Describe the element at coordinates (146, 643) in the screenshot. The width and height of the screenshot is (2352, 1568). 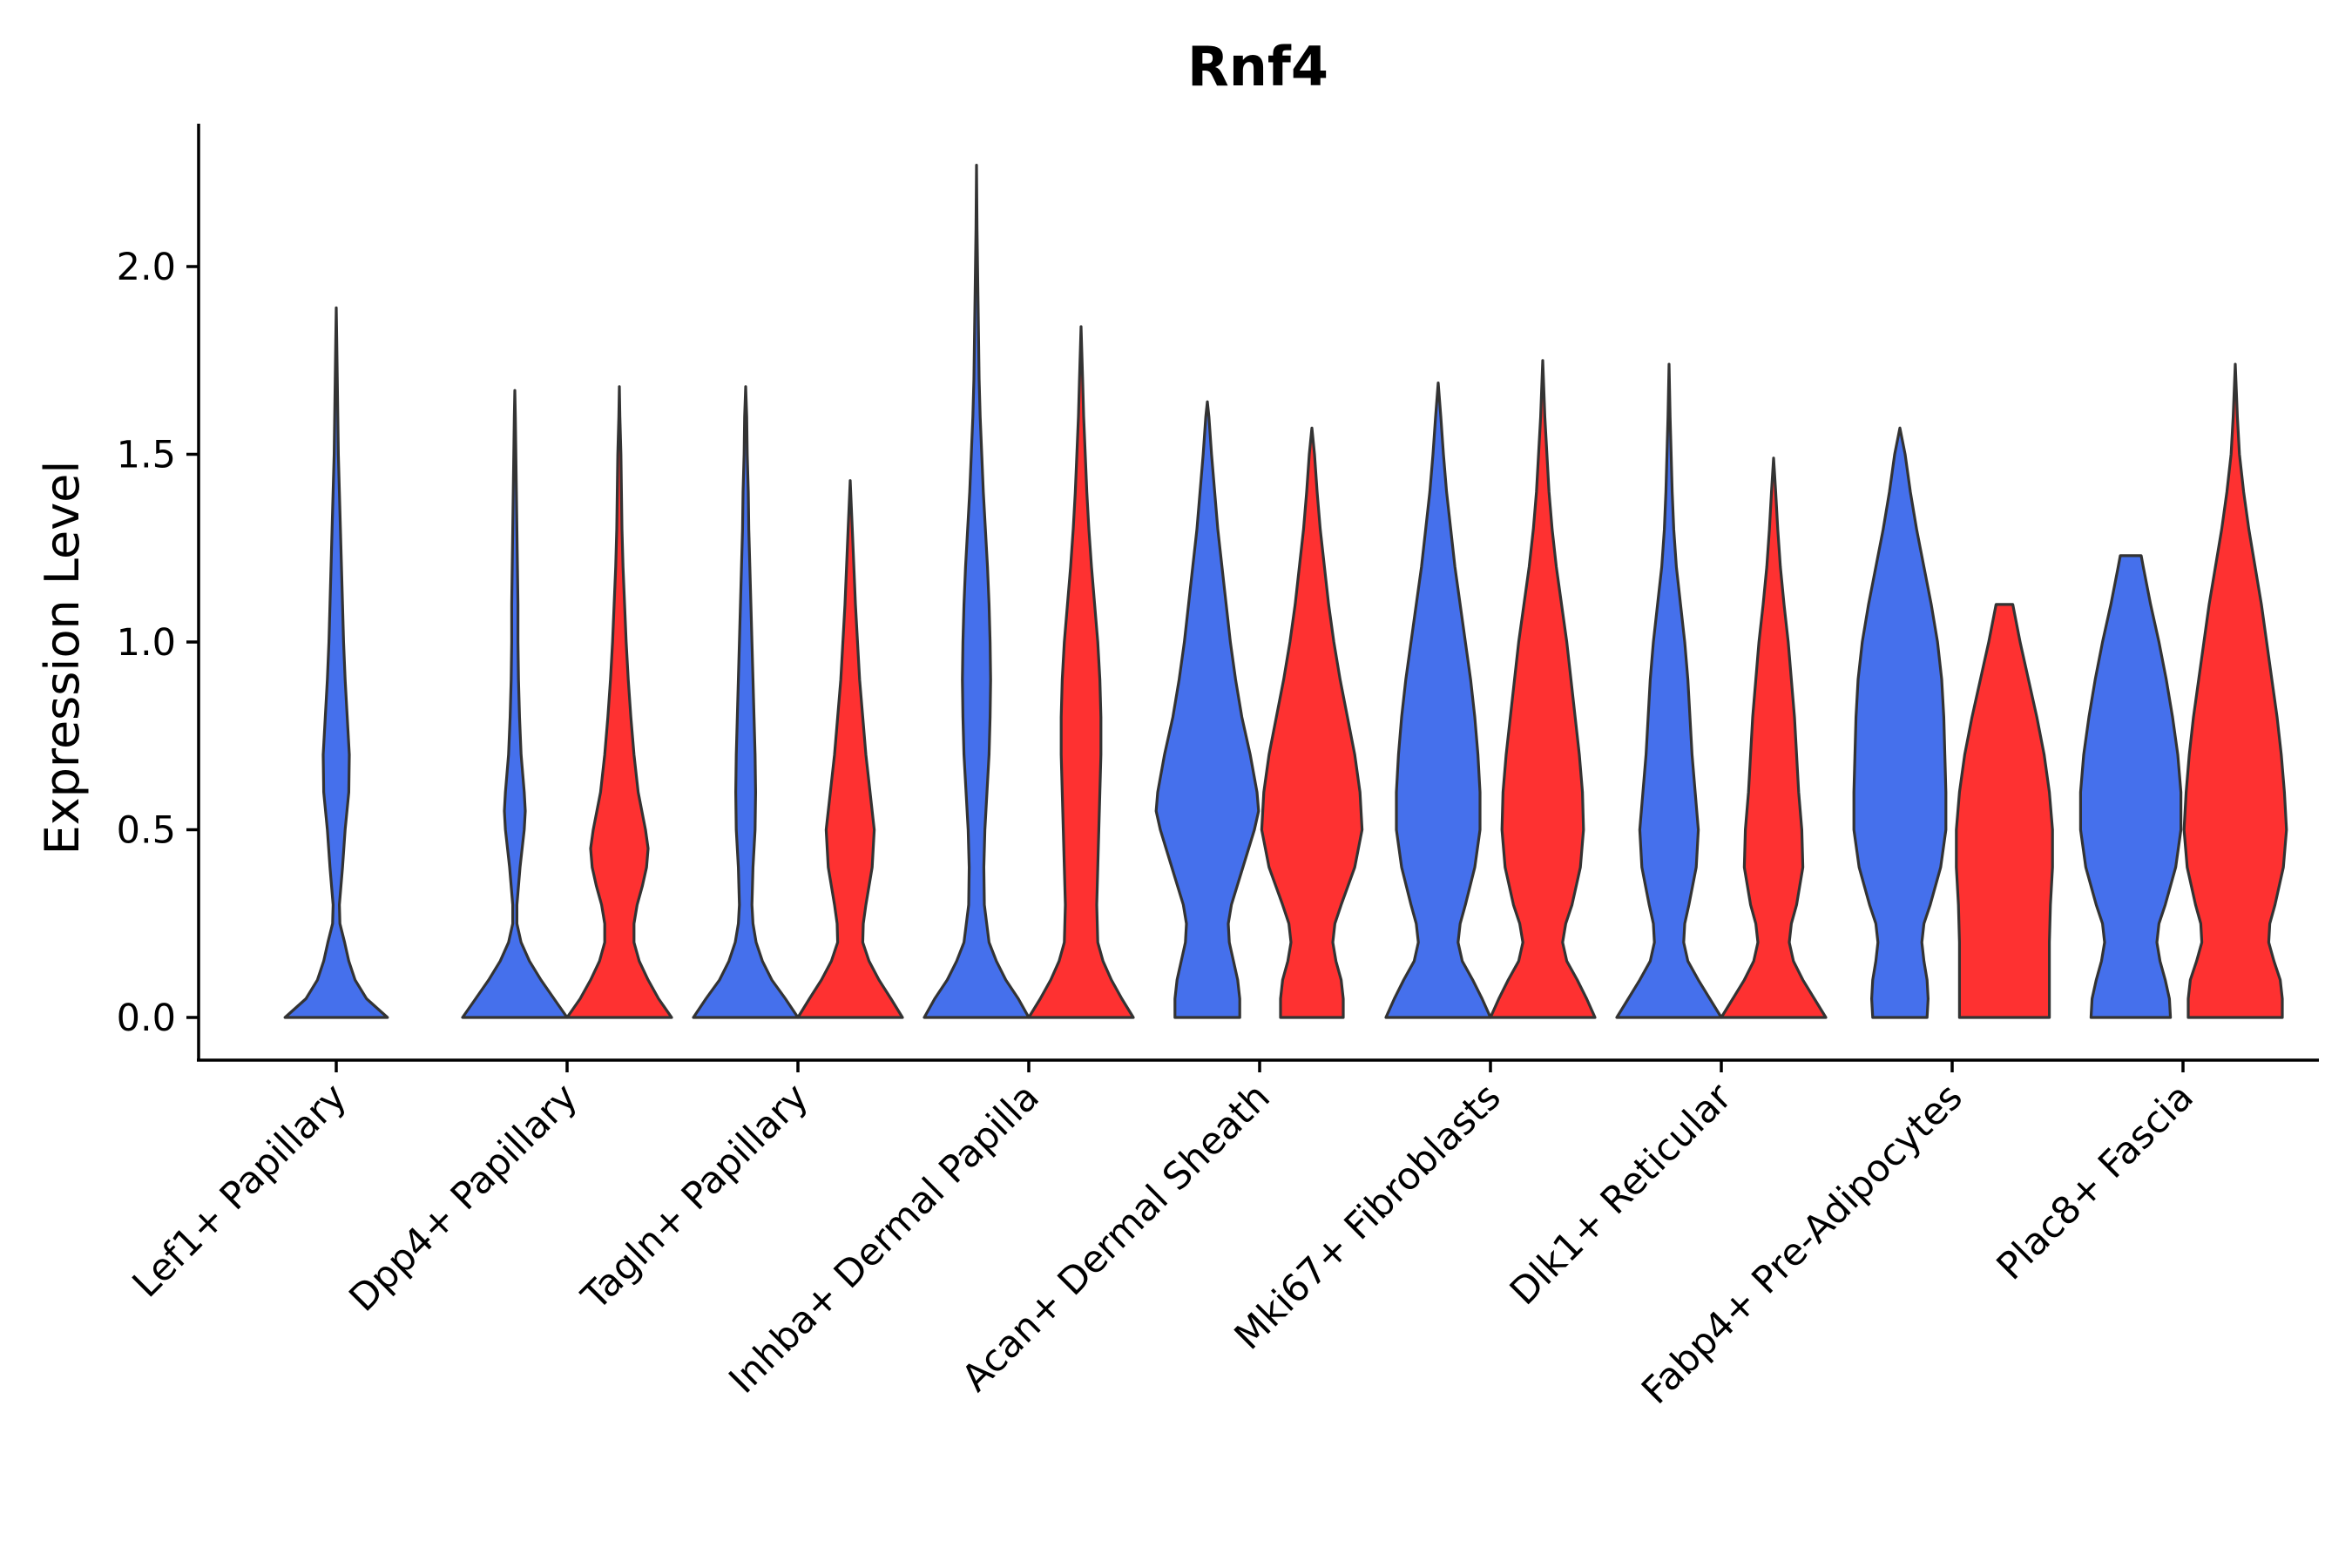
I see `y-tick-label: 1.0` at that location.